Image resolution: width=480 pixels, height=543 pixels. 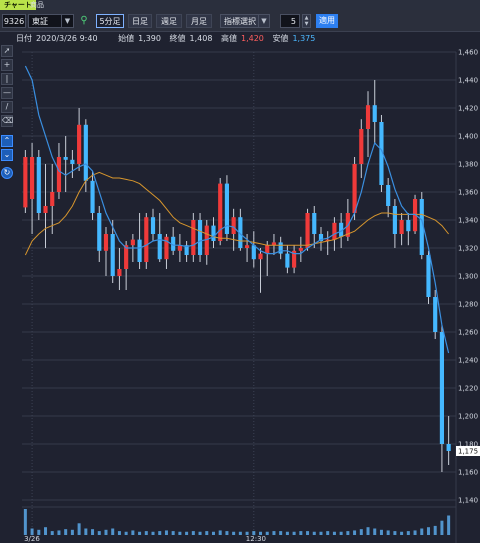 I want to click on interval-daily-button: 日足, so click(x=140, y=21).